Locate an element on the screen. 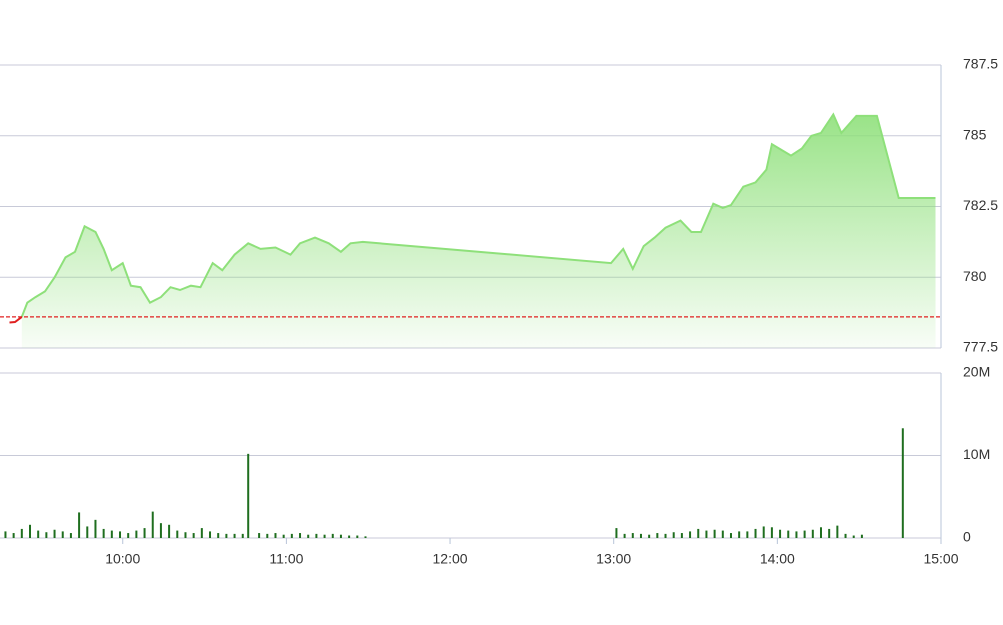  x-tick-label: 15:00 is located at coordinates (940, 559).